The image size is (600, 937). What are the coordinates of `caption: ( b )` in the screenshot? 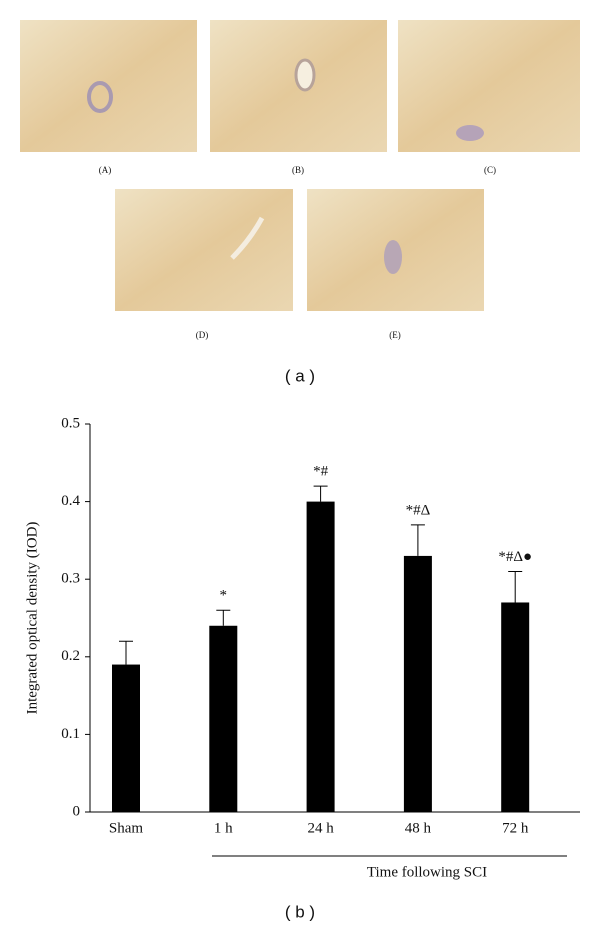 It's located at (300, 911).